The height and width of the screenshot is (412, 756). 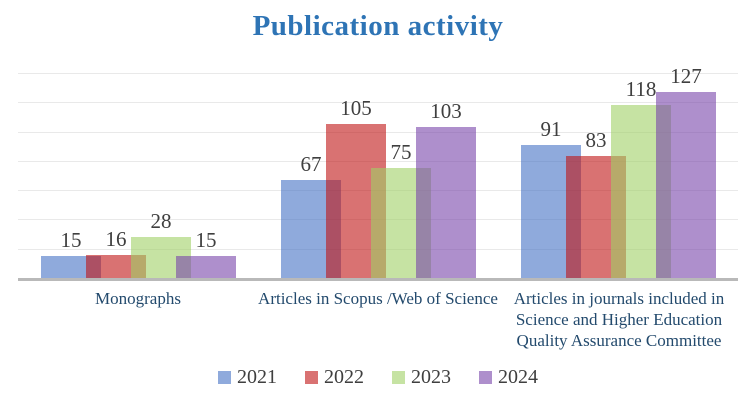 What do you see at coordinates (485, 377) in the screenshot?
I see `legend-swatch-2024` at bounding box center [485, 377].